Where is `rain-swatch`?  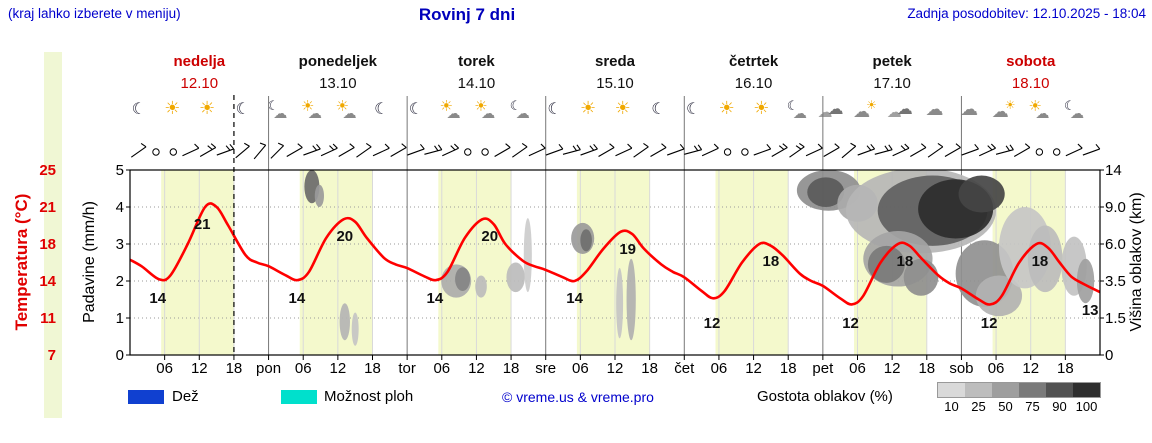
rain-swatch is located at coordinates (146, 397).